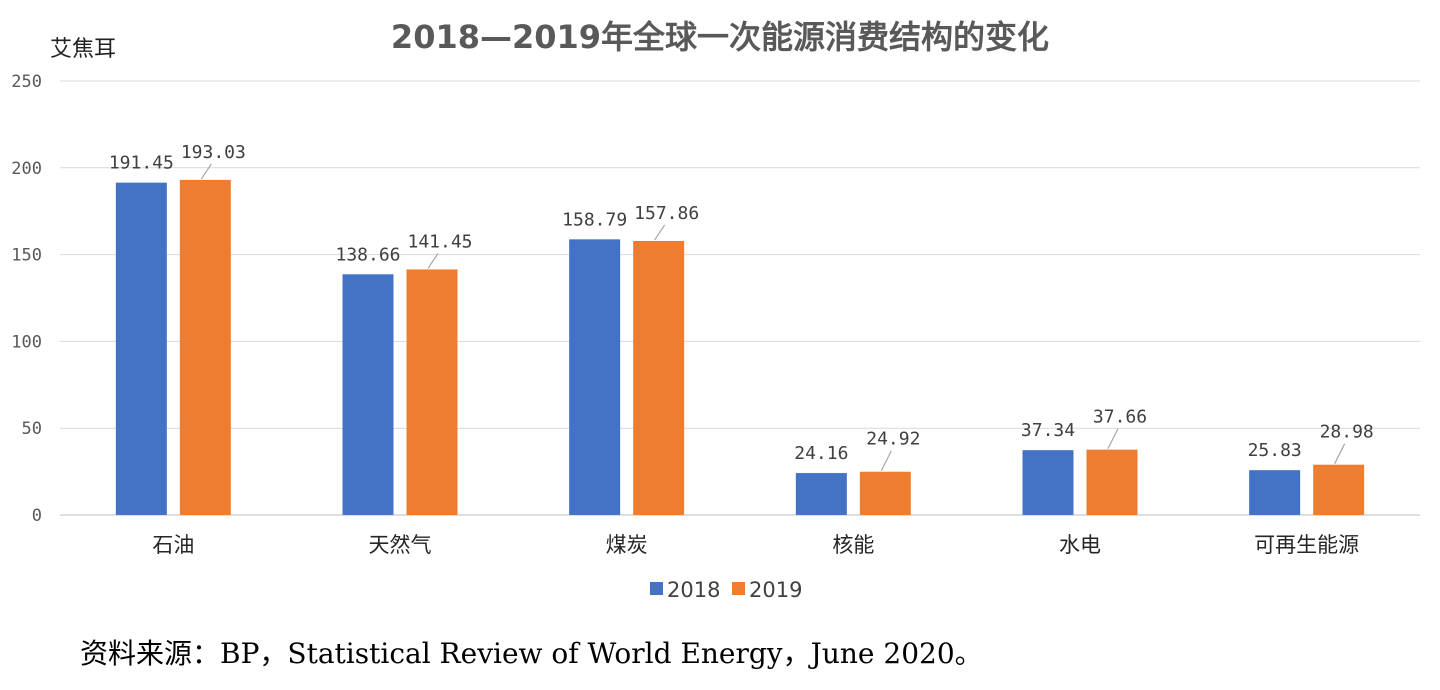  What do you see at coordinates (26, 82) in the screenshot?
I see `y-tick-label: 250` at bounding box center [26, 82].